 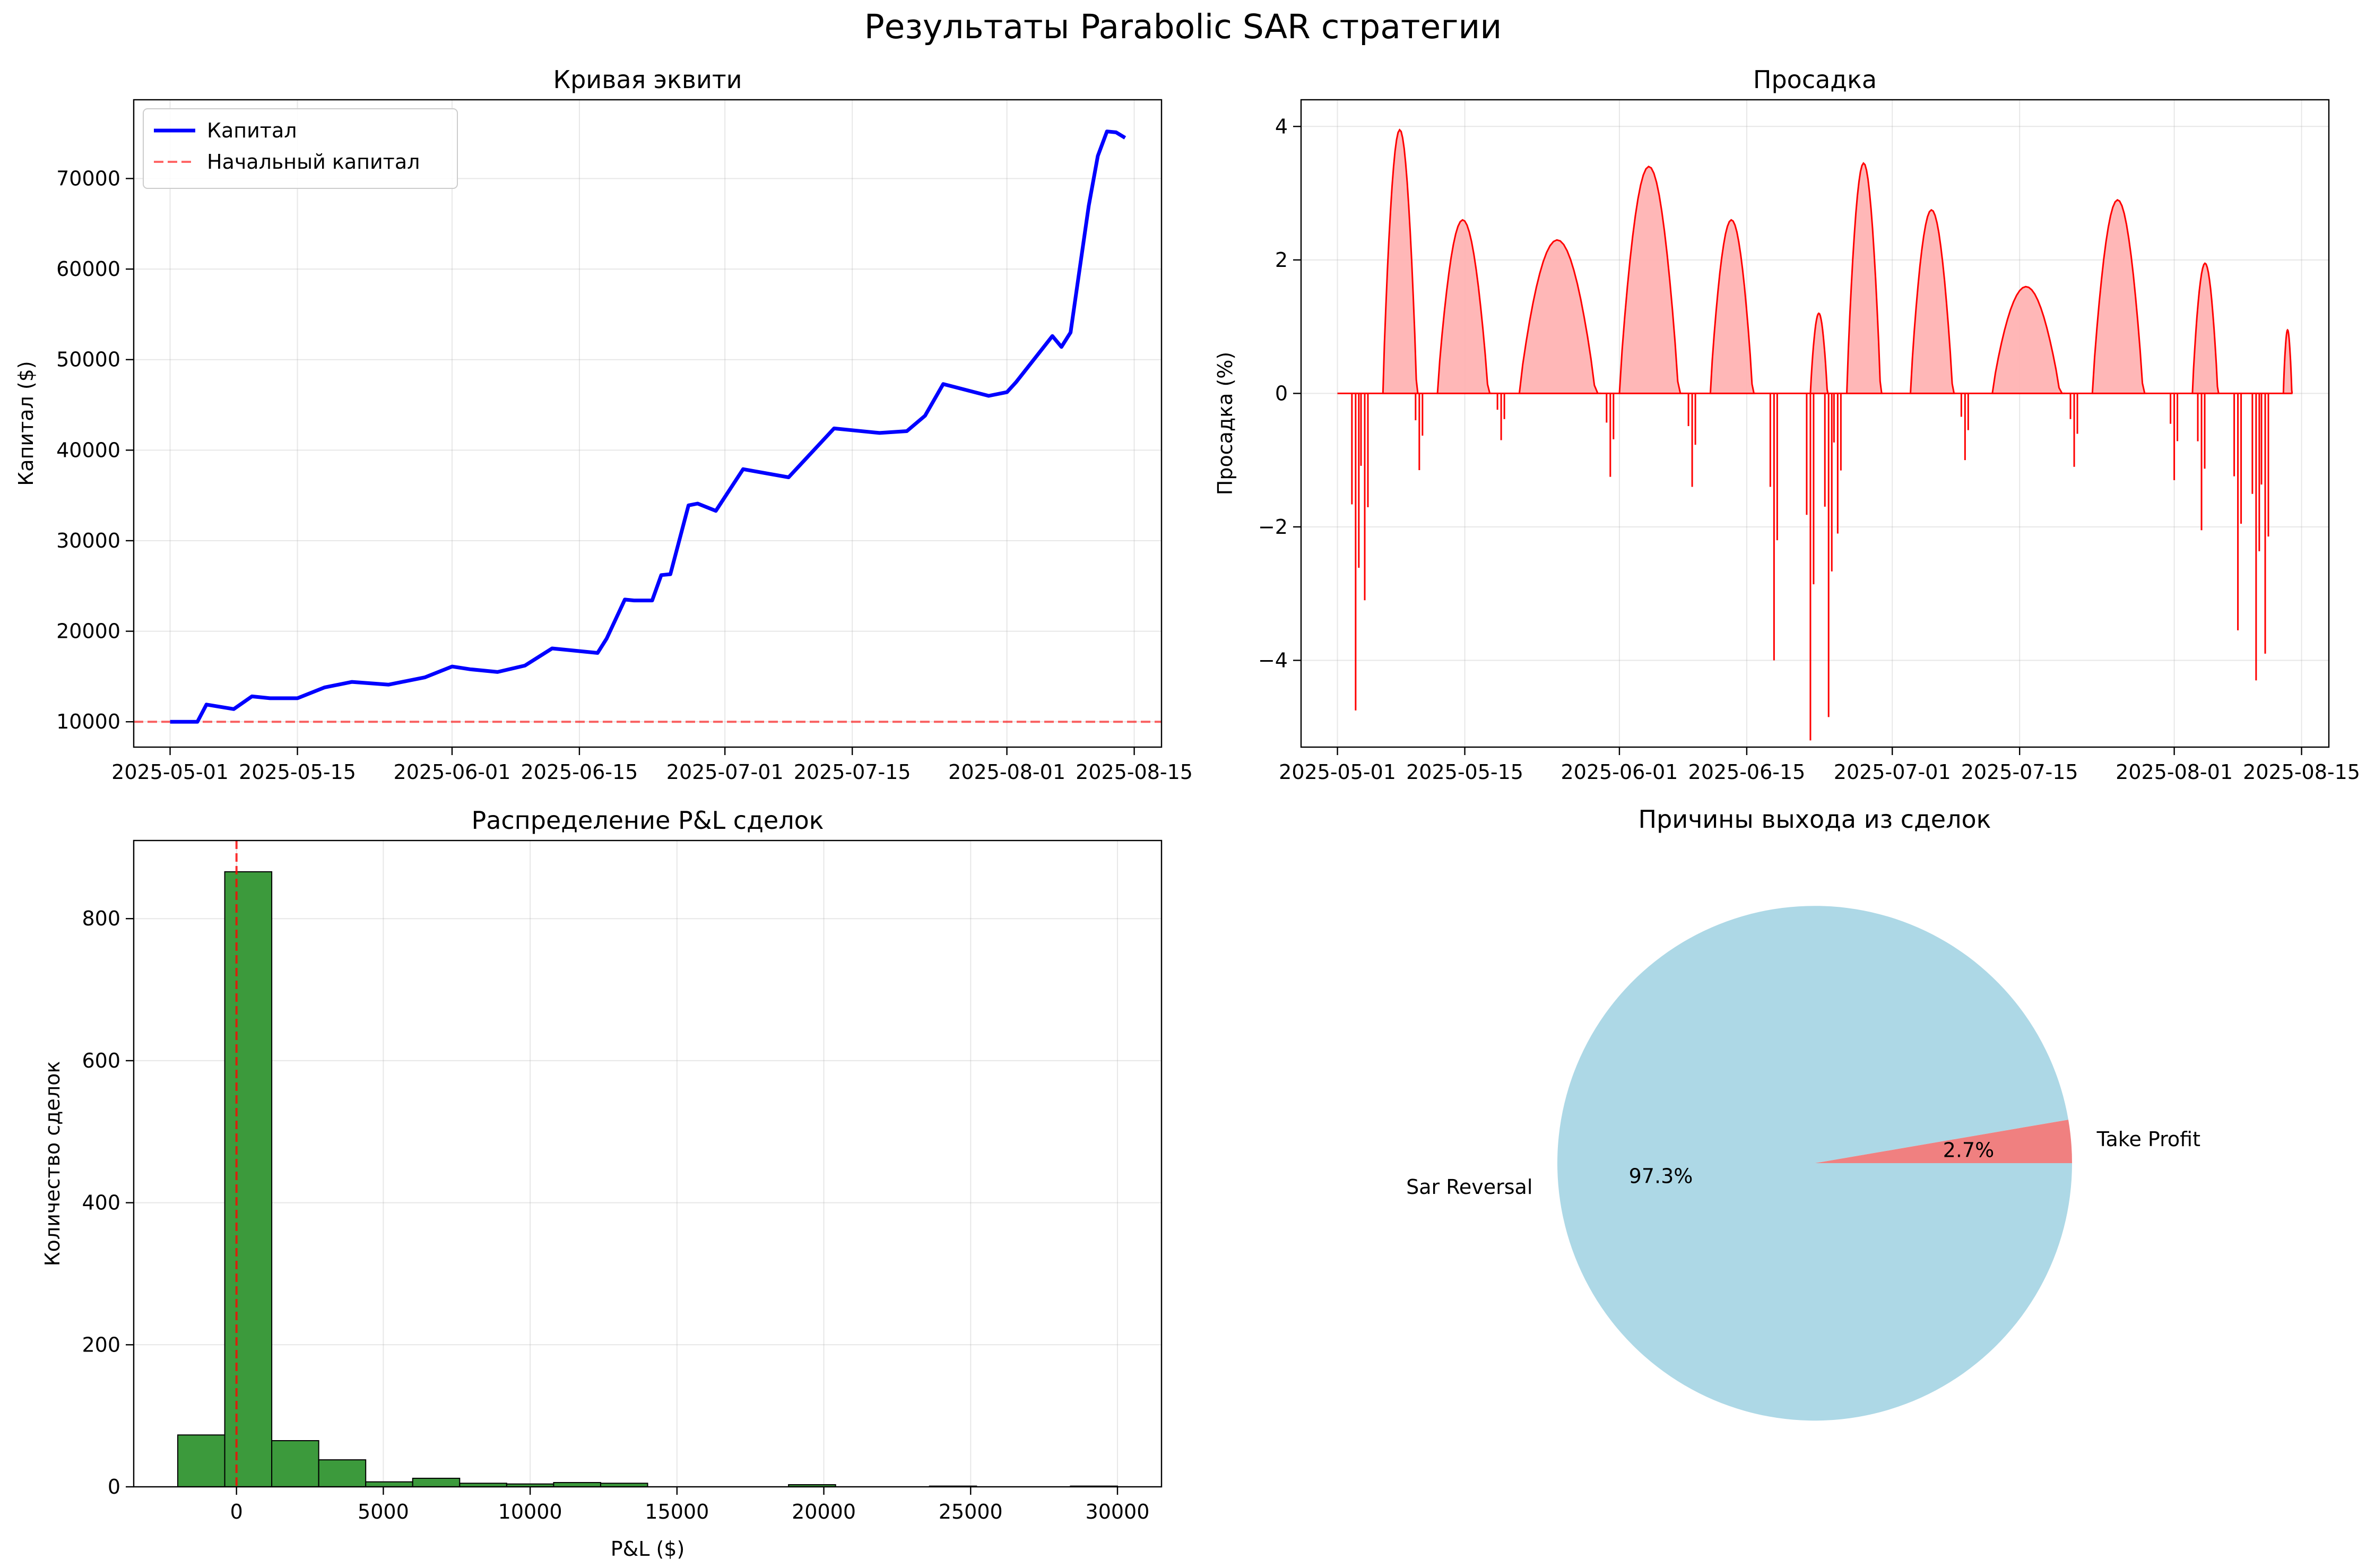 I want to click on y-axis-label: Количество сделок, so click(x=53, y=1164).